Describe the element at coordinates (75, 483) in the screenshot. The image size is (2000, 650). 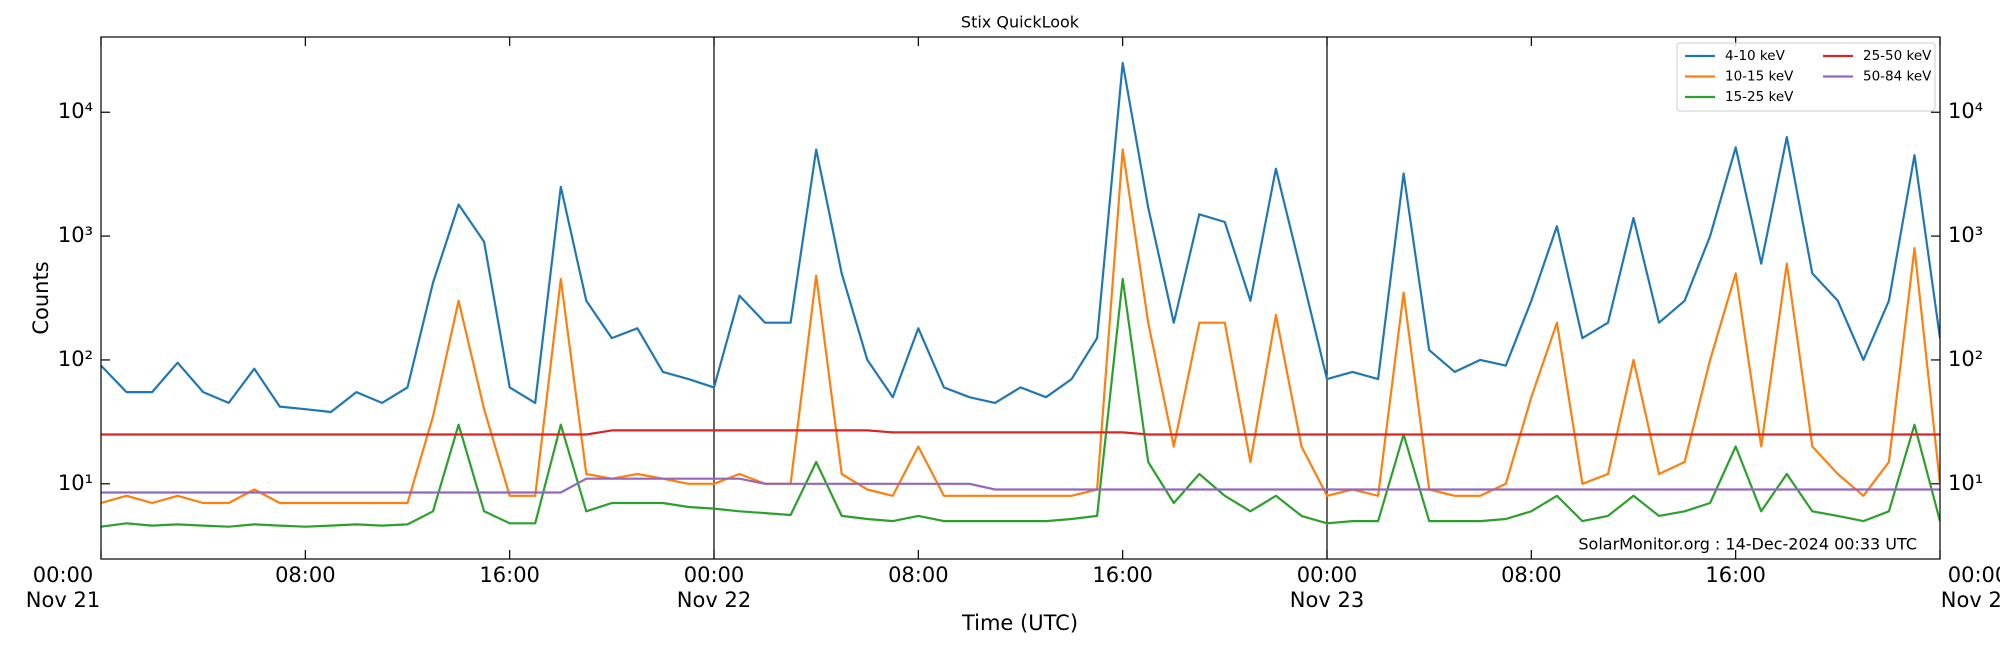
I see `y-tick-label: 10¹` at that location.